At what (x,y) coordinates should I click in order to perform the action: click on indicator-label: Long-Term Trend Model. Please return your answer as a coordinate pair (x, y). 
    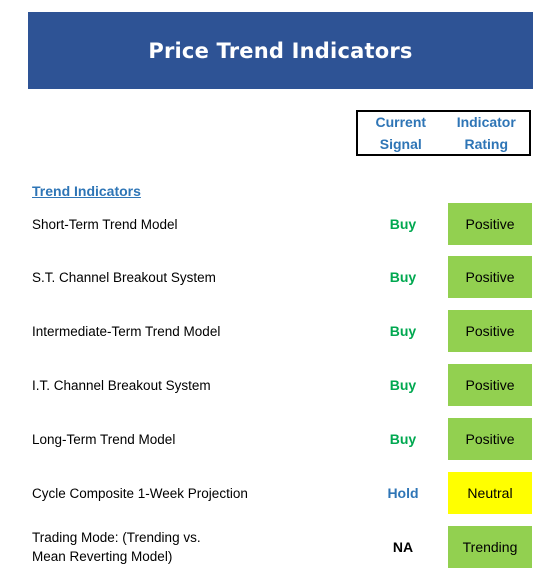
    Looking at the image, I should click on (182, 439).